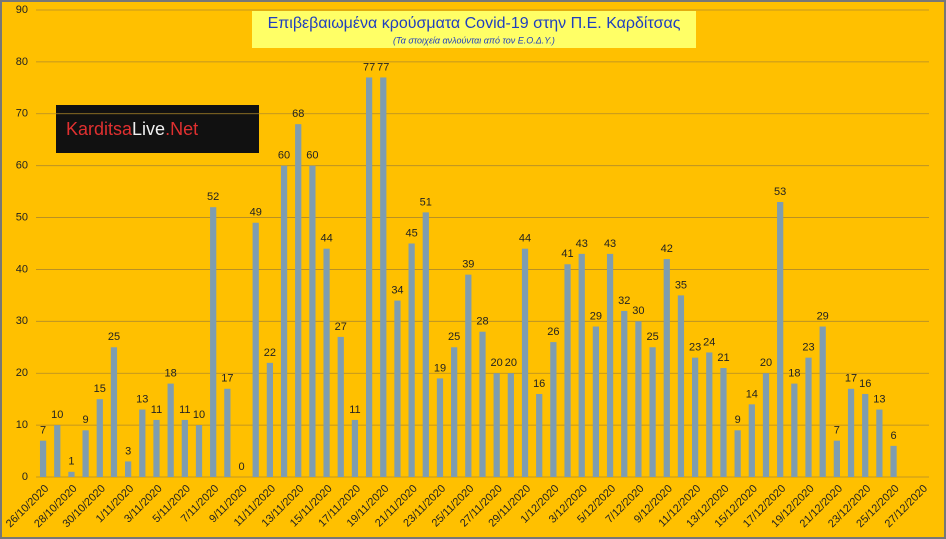 This screenshot has width=946, height=539. What do you see at coordinates (497, 363) in the screenshot?
I see `data-label: 20` at bounding box center [497, 363].